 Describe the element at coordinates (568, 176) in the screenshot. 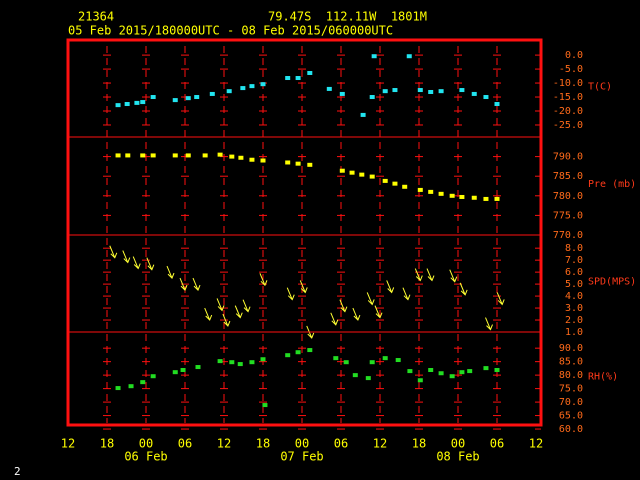

I see `y-tick-label: 785.0` at that location.